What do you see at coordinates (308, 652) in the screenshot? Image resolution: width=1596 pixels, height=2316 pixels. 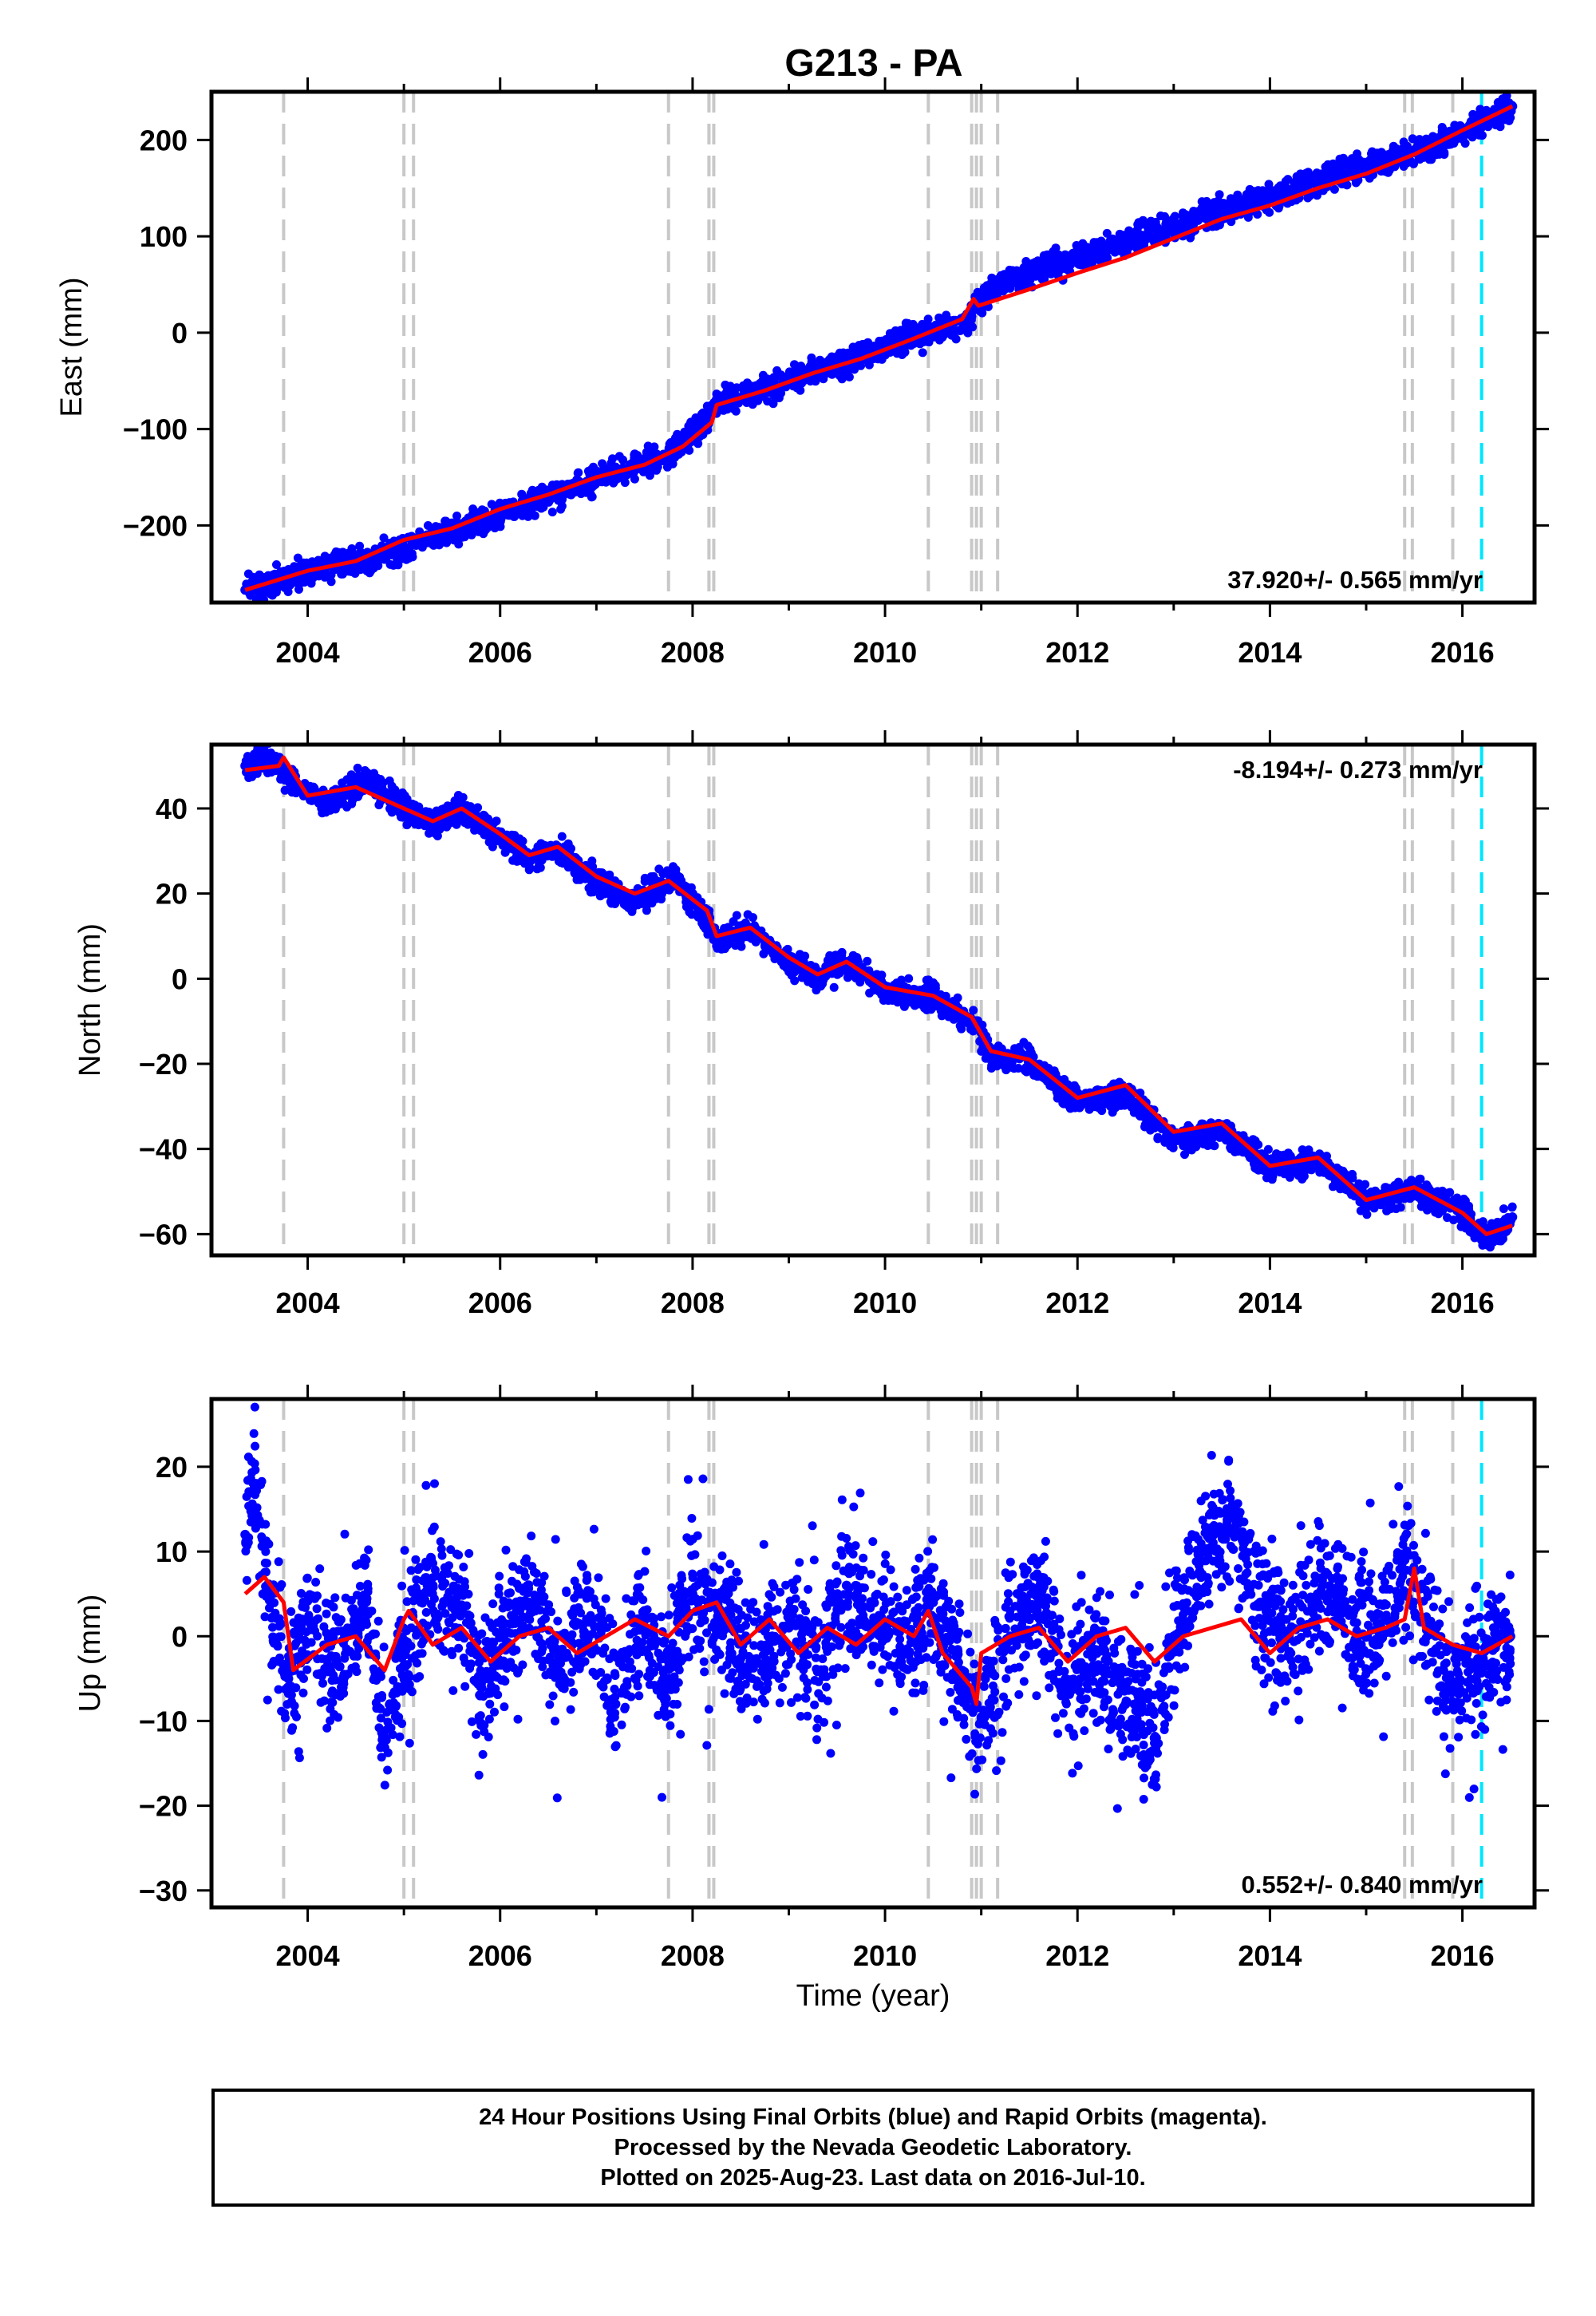 I see `x-tick-label: 2004` at bounding box center [308, 652].